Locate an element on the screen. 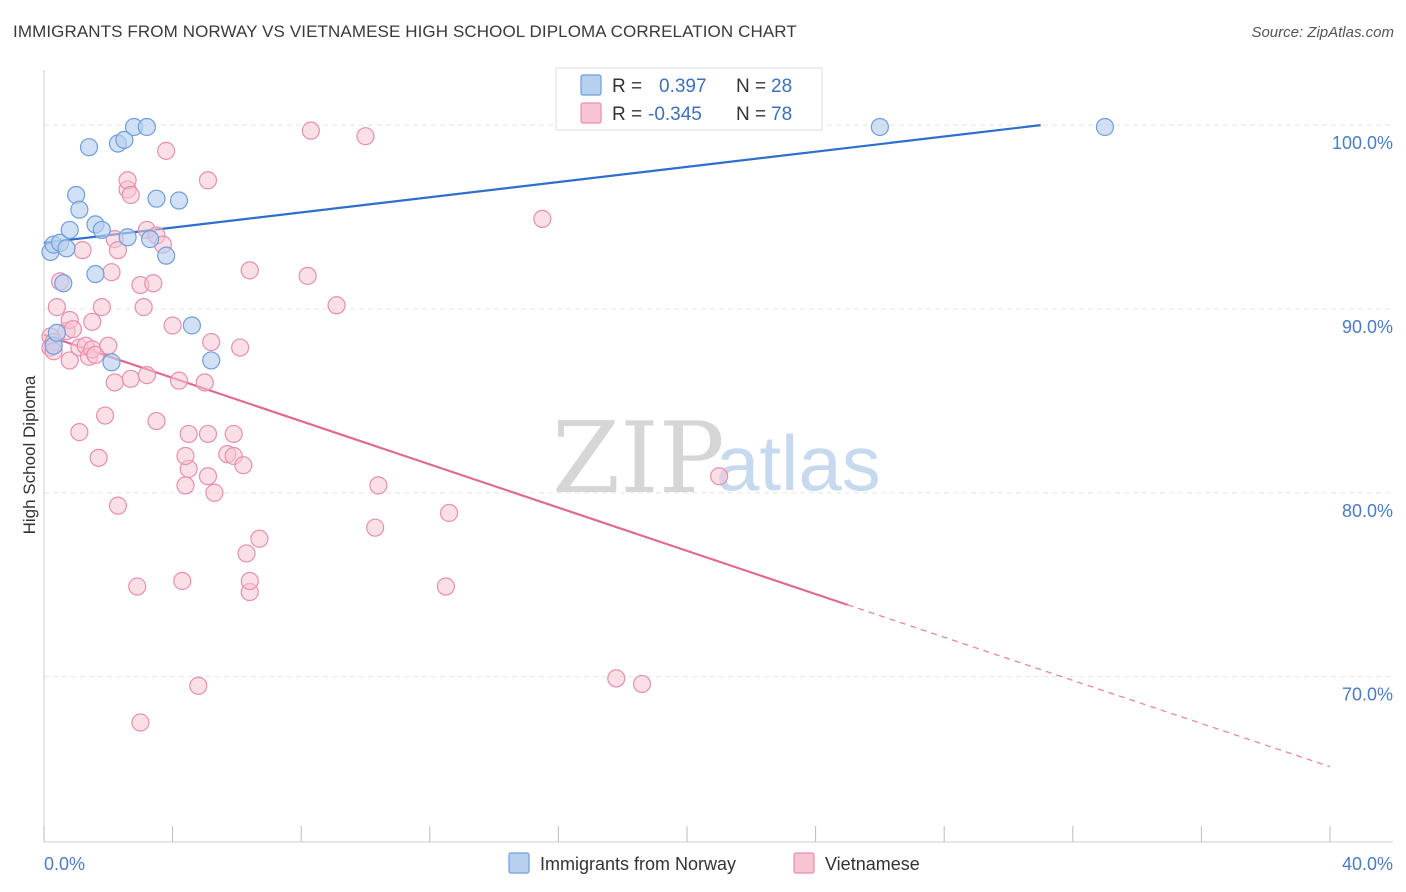 The height and width of the screenshot is (892, 1406). x-tick-label: 0.0% is located at coordinates (64, 864).